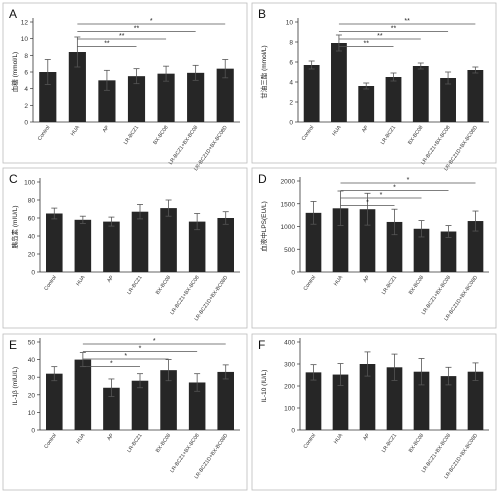 The image size is (500, 497). Describe the element at coordinates (264, 386) in the screenshot. I see `y-axis-title: IL-10 (IU/L)` at that location.